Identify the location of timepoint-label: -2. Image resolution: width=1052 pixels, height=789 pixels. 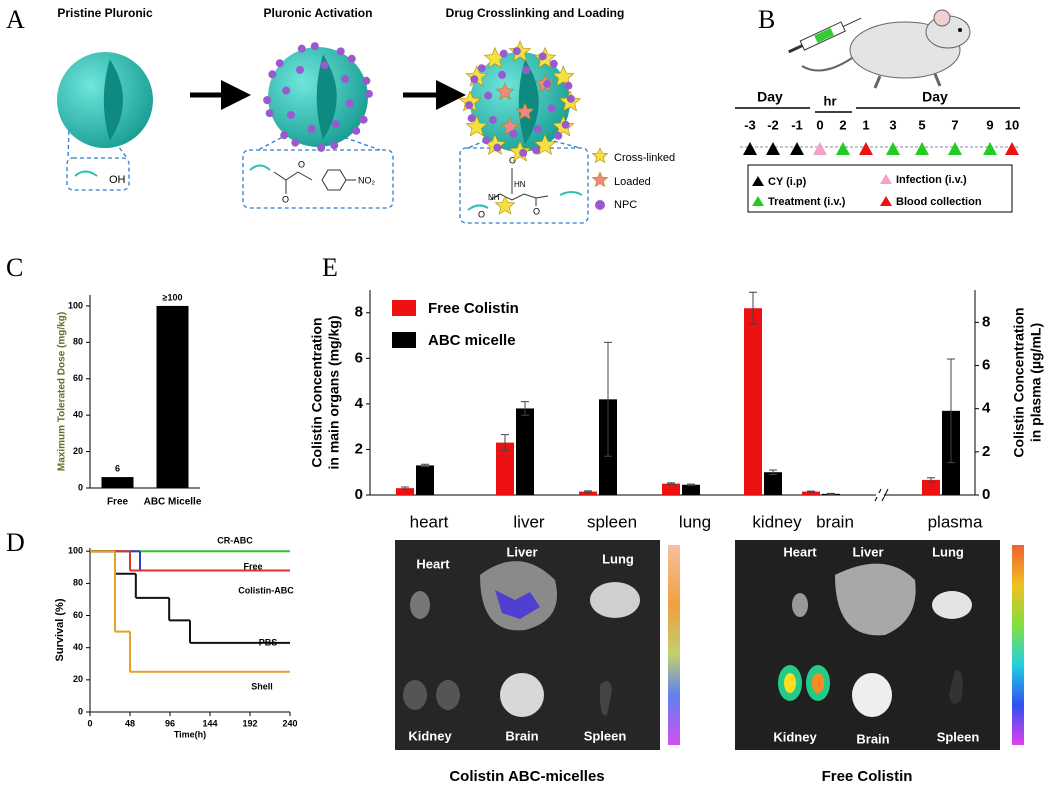
(773, 124).